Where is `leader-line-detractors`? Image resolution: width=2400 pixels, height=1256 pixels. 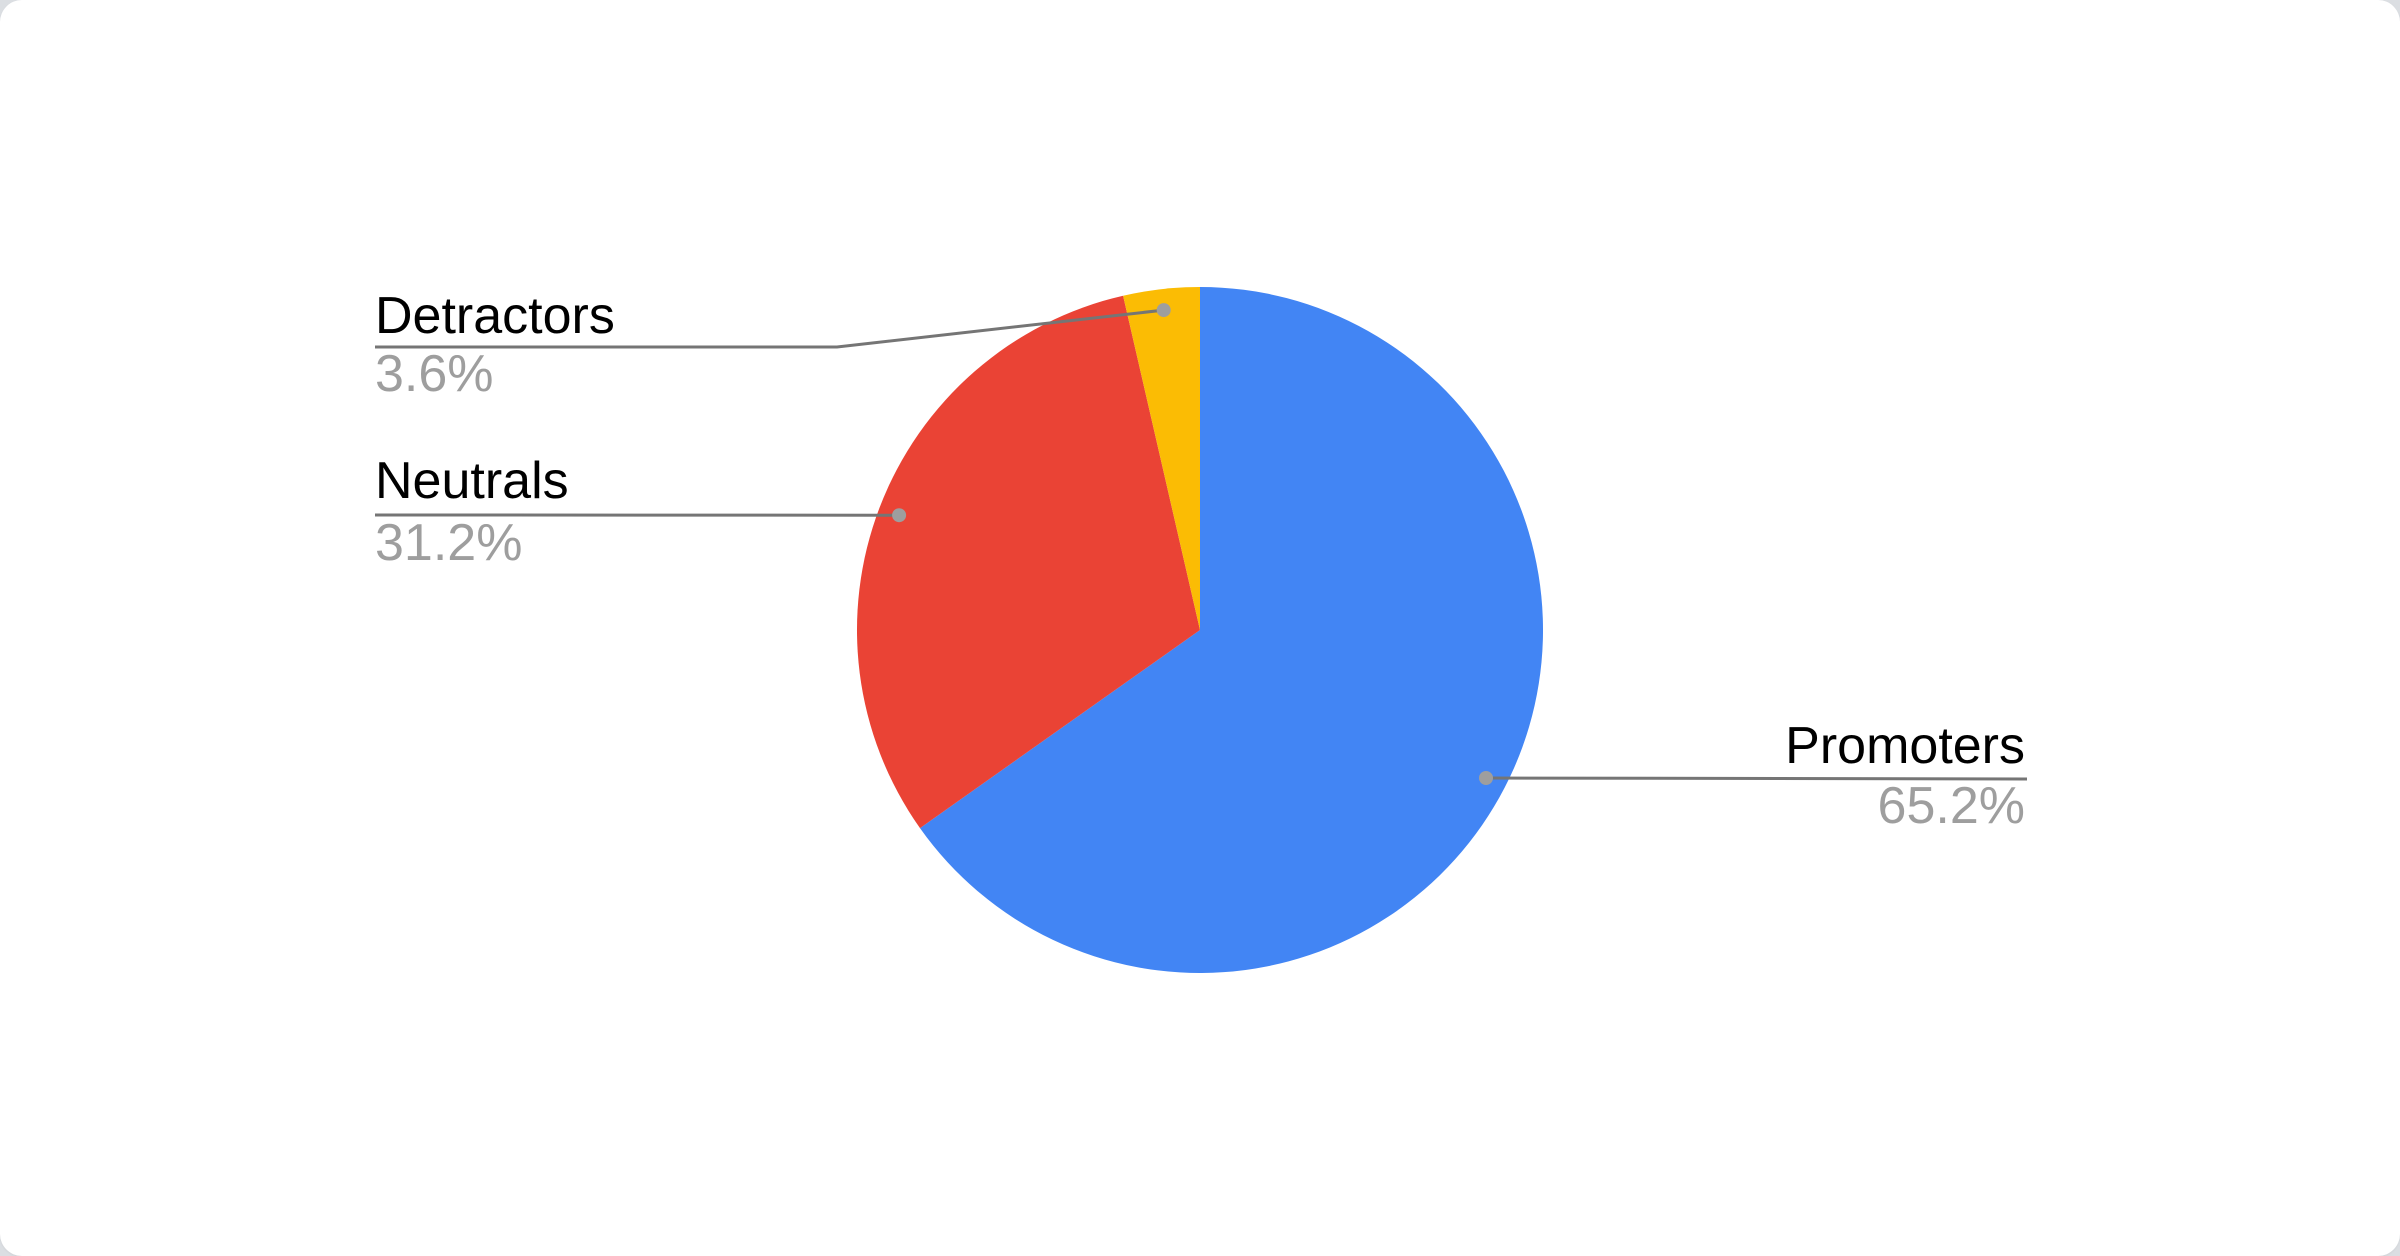 leader-line-detractors is located at coordinates (769, 328).